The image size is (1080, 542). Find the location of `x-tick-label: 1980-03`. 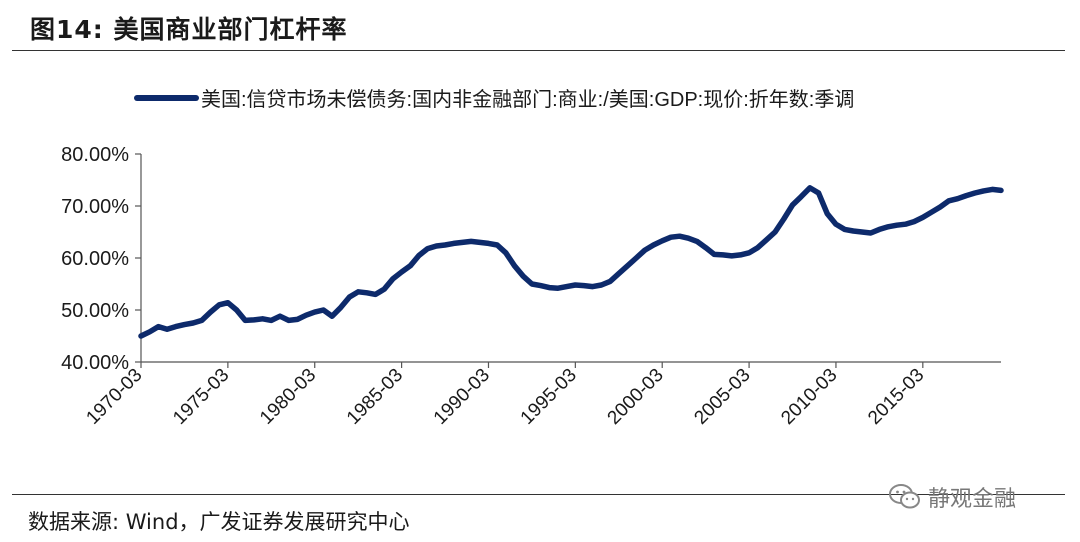

x-tick-label: 1980-03 is located at coordinates (288, 397).